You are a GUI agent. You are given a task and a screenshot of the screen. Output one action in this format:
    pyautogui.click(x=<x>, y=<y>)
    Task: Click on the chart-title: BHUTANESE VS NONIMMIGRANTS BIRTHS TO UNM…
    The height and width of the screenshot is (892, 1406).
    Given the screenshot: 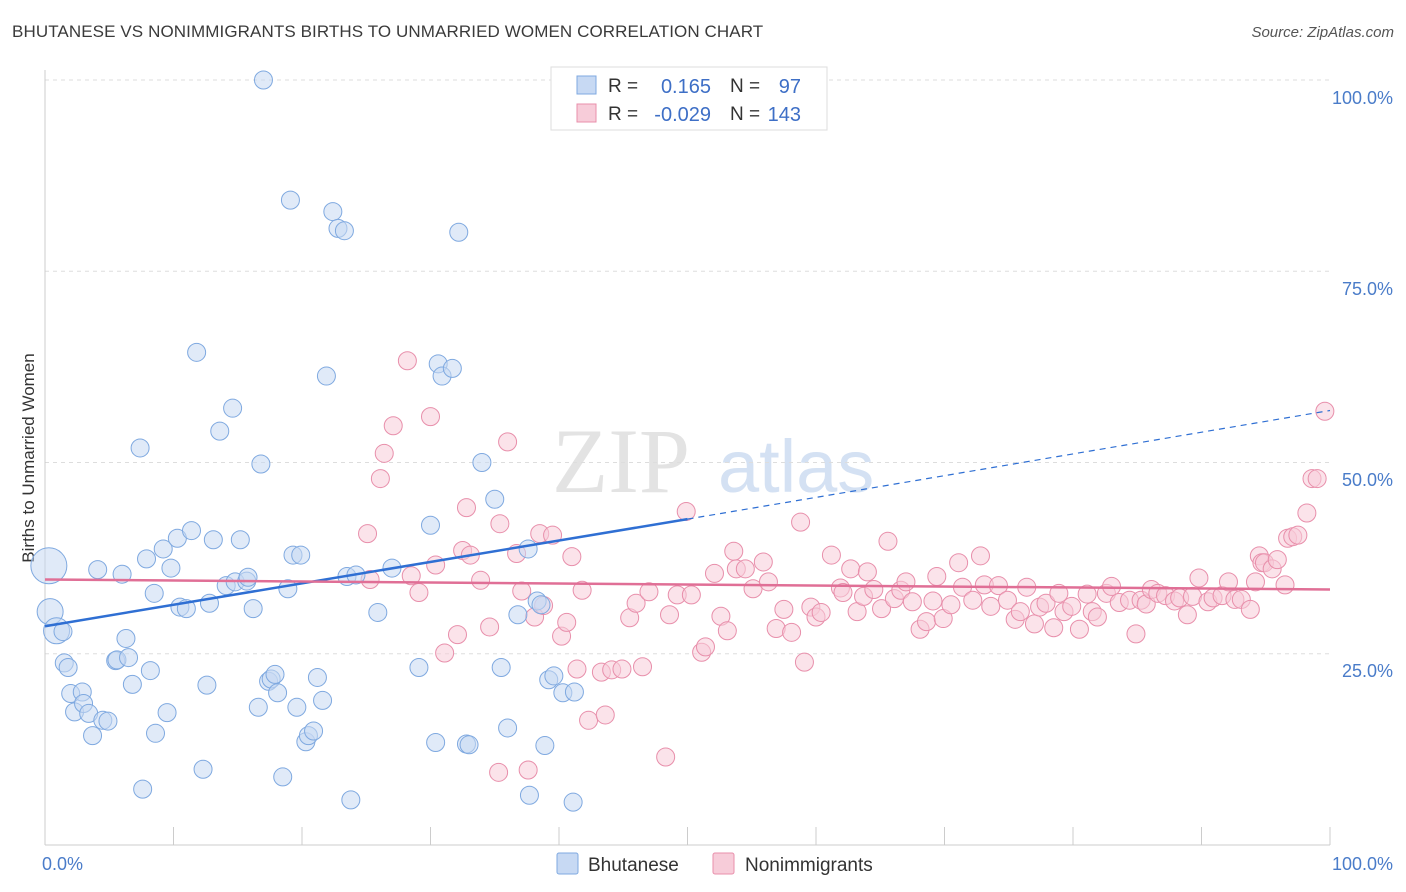 What is the action you would take?
    pyautogui.click(x=388, y=31)
    